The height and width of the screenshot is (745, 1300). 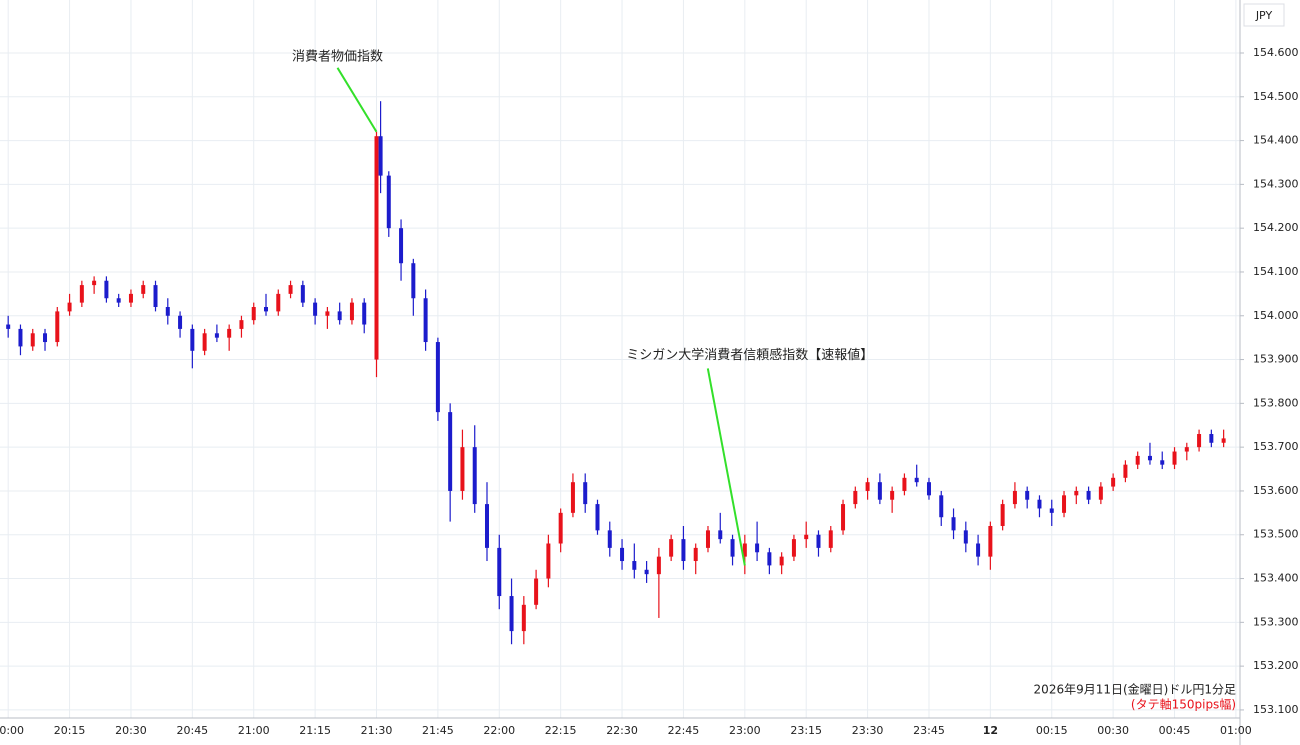 I want to click on y-tick-label: 154.500, so click(x=1276, y=96).